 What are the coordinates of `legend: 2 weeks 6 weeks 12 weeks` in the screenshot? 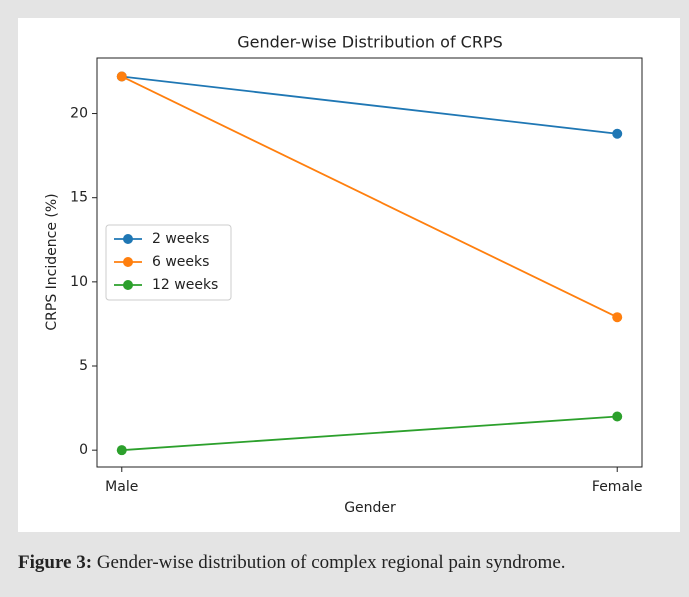 It's located at (168, 262).